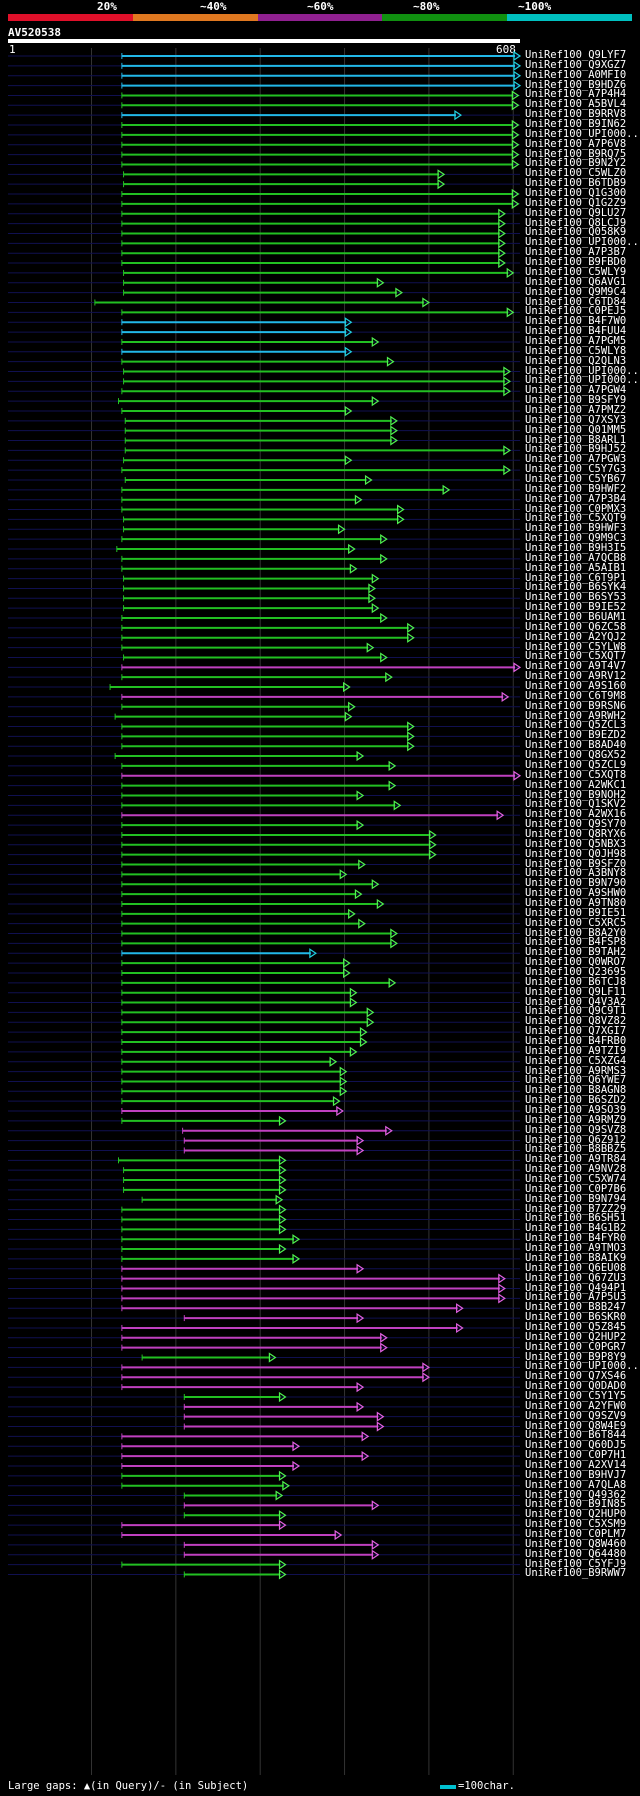 Image resolution: width=640 pixels, height=1796 pixels. I want to click on hit-label: UniRef100_B6TDB9, so click(576, 183).